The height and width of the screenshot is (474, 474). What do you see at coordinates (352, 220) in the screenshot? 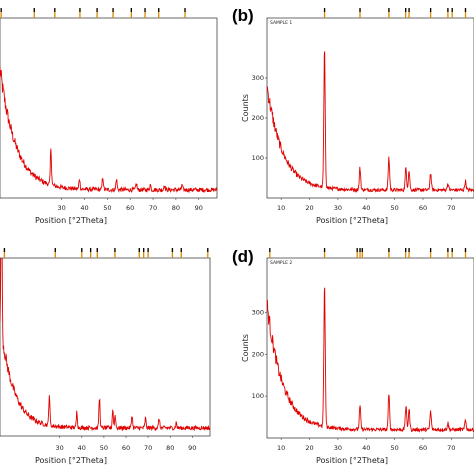
I see `x-axis-label-b: Position [°2Theta]` at bounding box center [352, 220].